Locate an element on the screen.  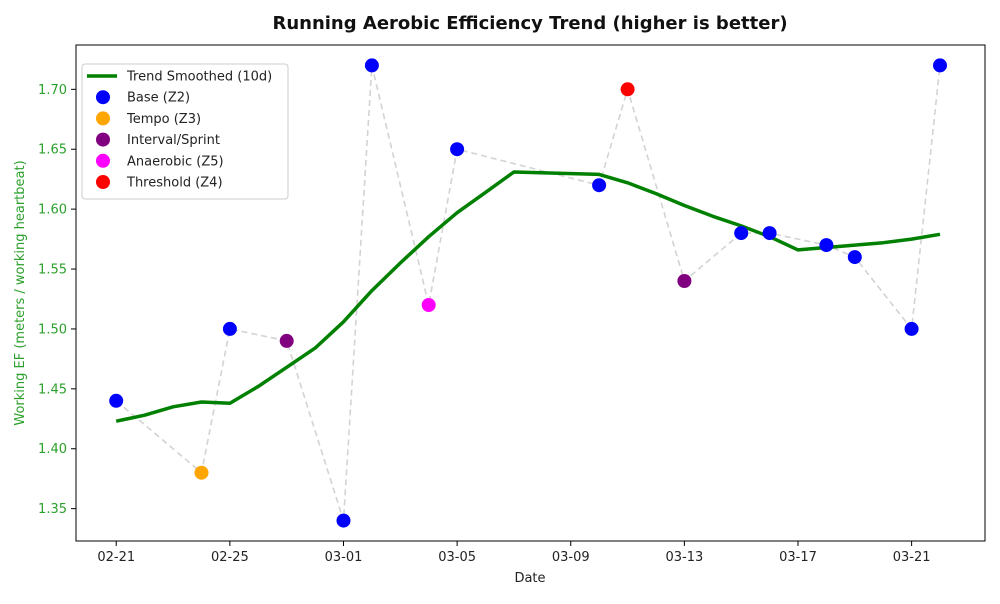
y-tick-label-2: 1.40 is located at coordinates (52, 449).